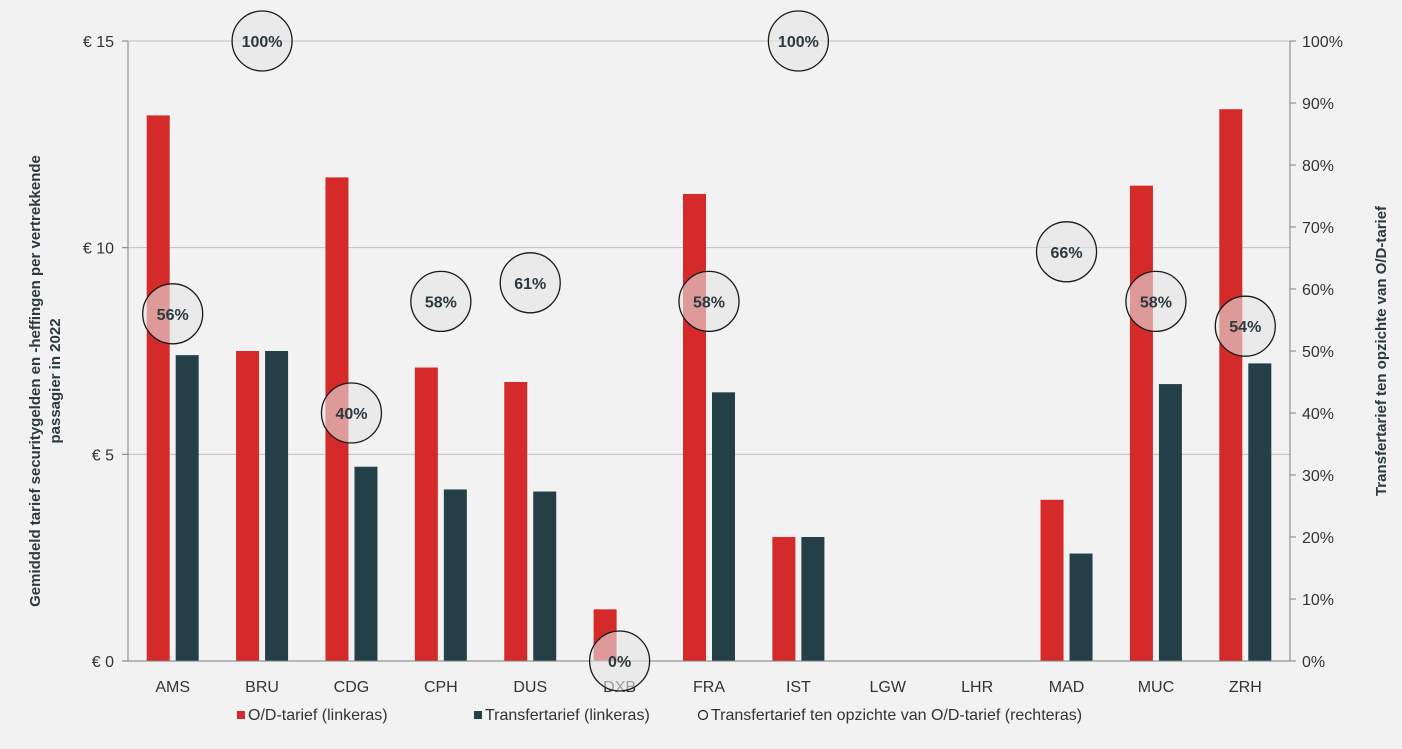 This screenshot has height=749, width=1402. Describe the element at coordinates (703, 715) in the screenshot. I see `legend-swatch-ratio` at that location.